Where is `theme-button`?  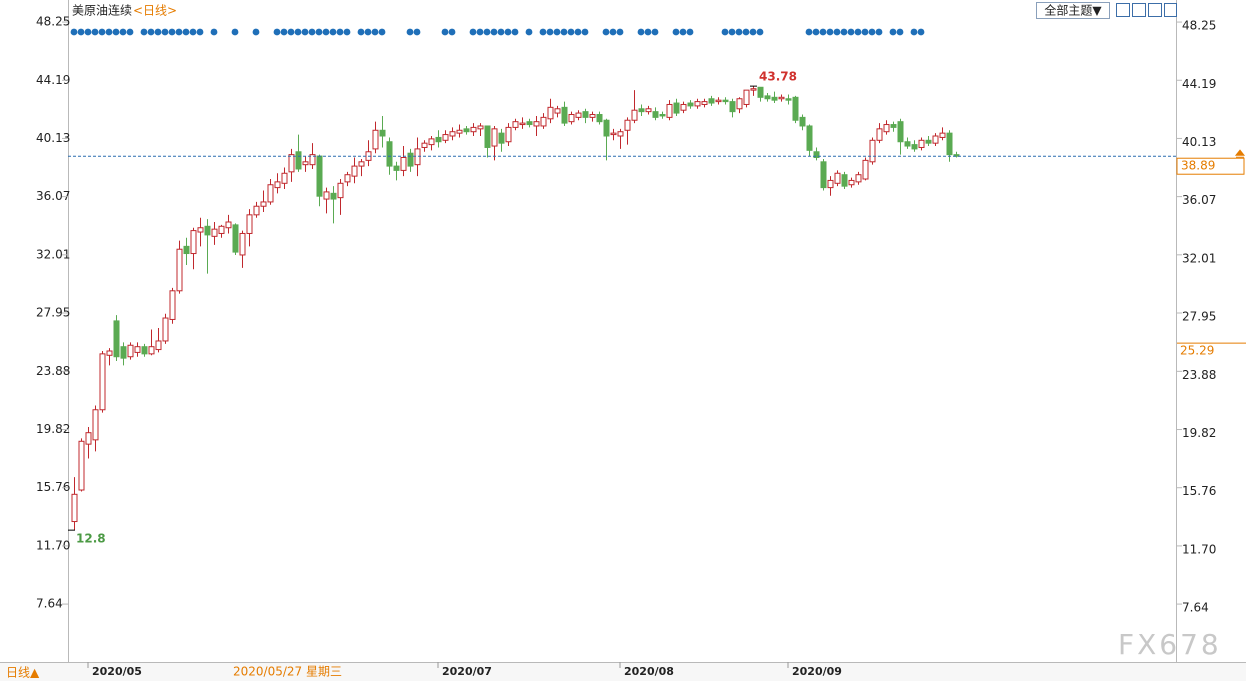 theme-button is located at coordinates (1073, 10).